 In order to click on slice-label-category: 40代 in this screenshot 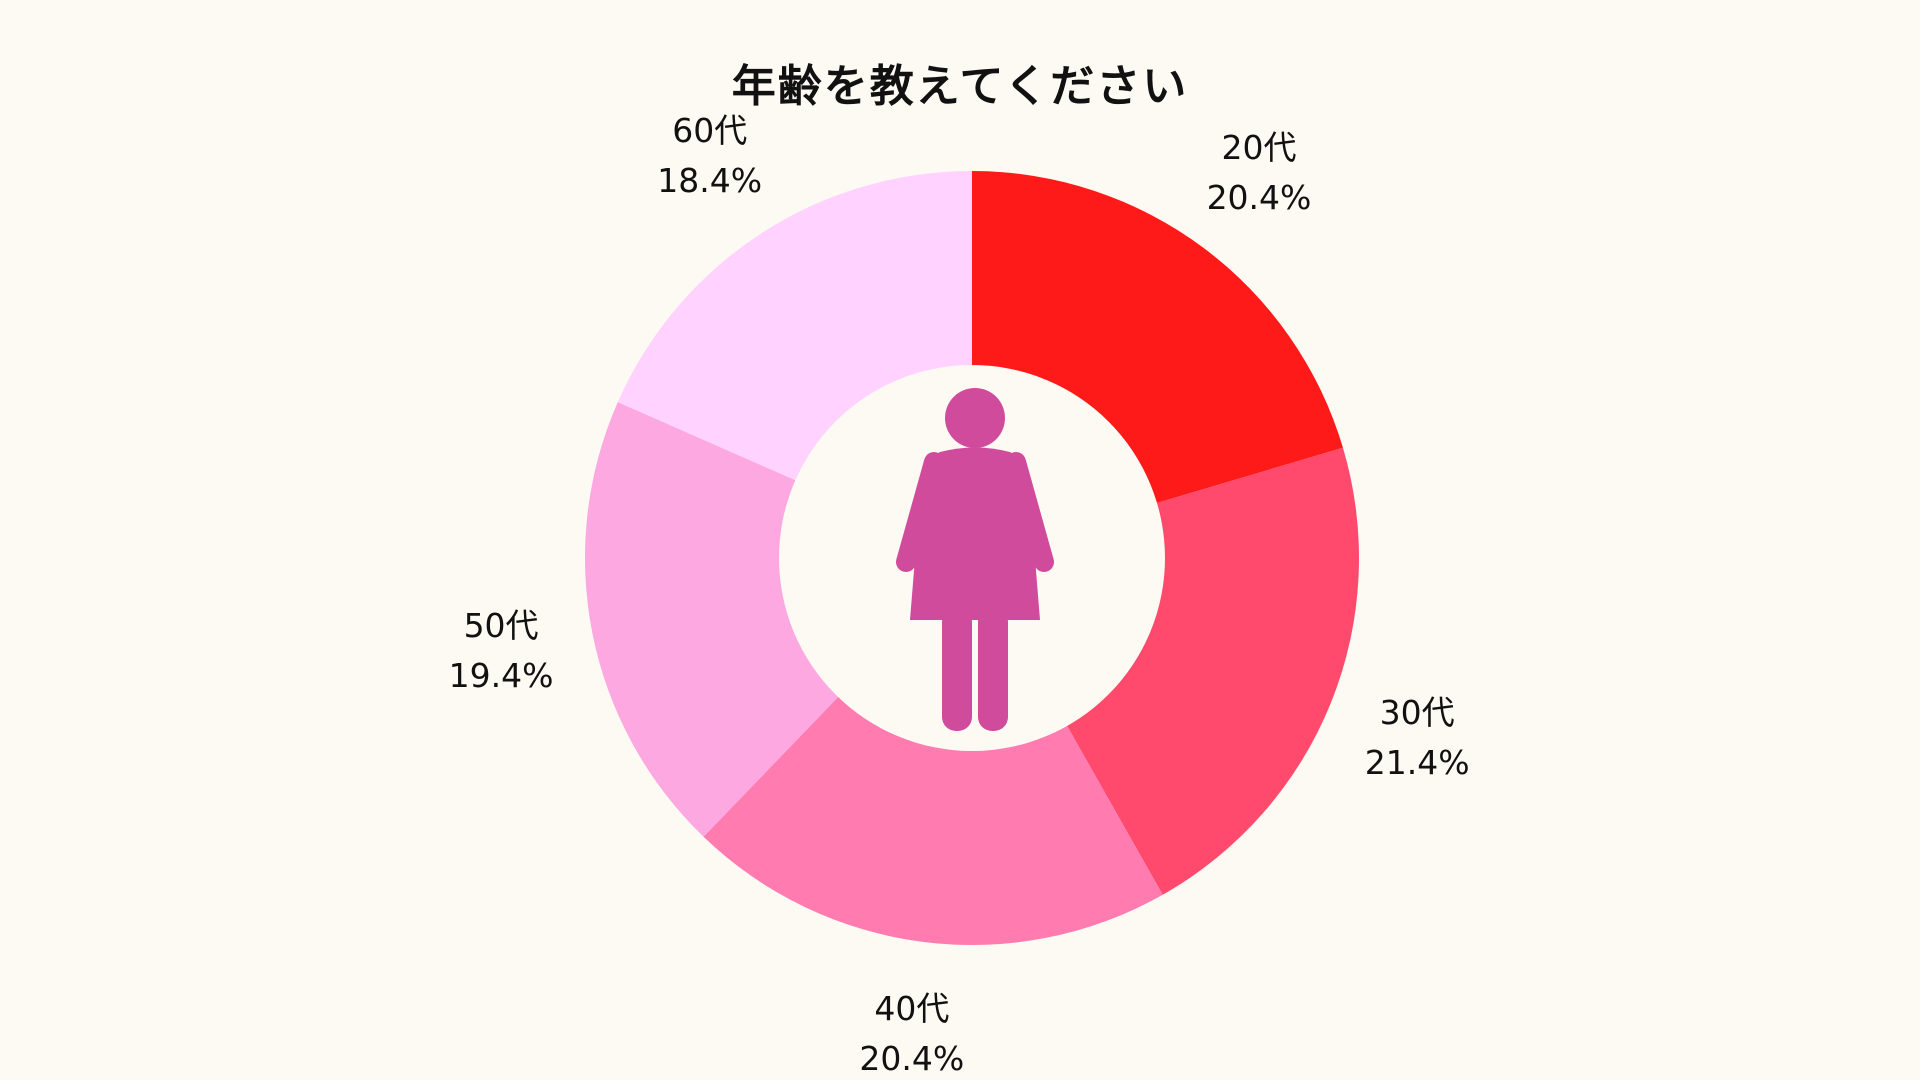, I will do `click(912, 1009)`.